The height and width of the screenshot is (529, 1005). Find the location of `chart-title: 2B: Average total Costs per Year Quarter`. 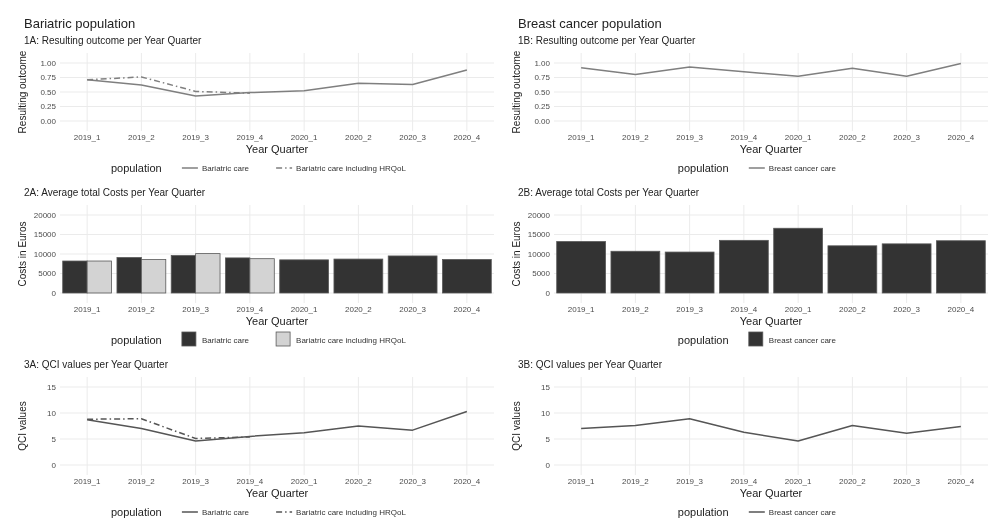

chart-title: 2B: Average total Costs per Year Quarter is located at coordinates (609, 192).